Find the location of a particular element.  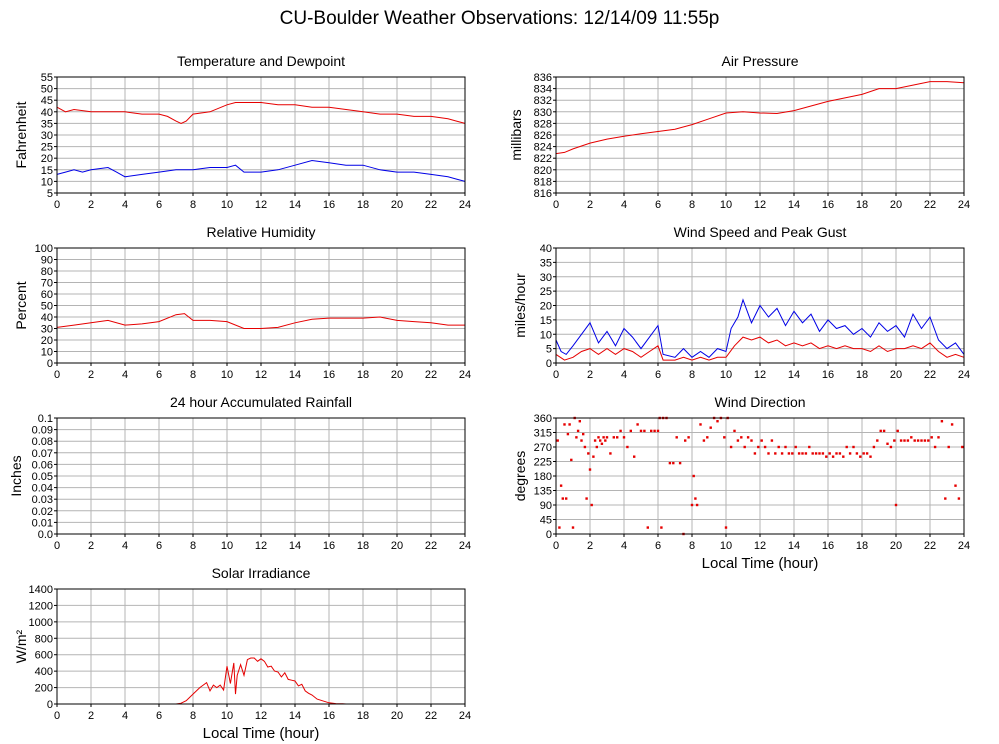

y-axis-label: degrees is located at coordinates (520, 476).